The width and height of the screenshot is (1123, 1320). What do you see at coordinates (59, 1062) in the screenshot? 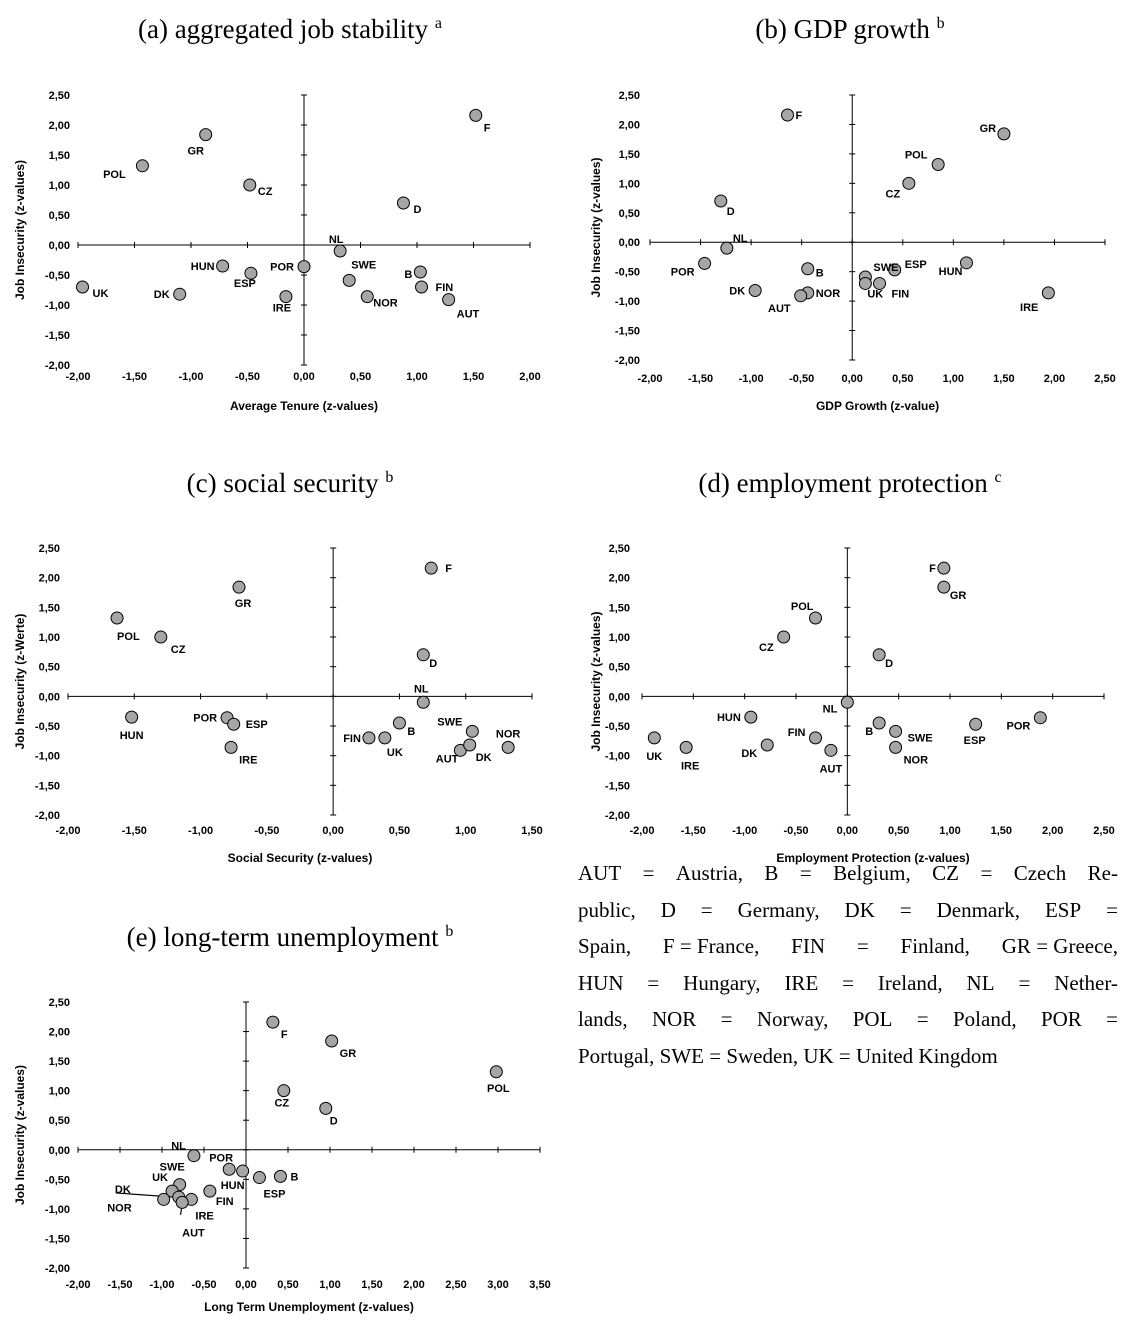
I see `y-tick-label: 1,50` at bounding box center [59, 1062].